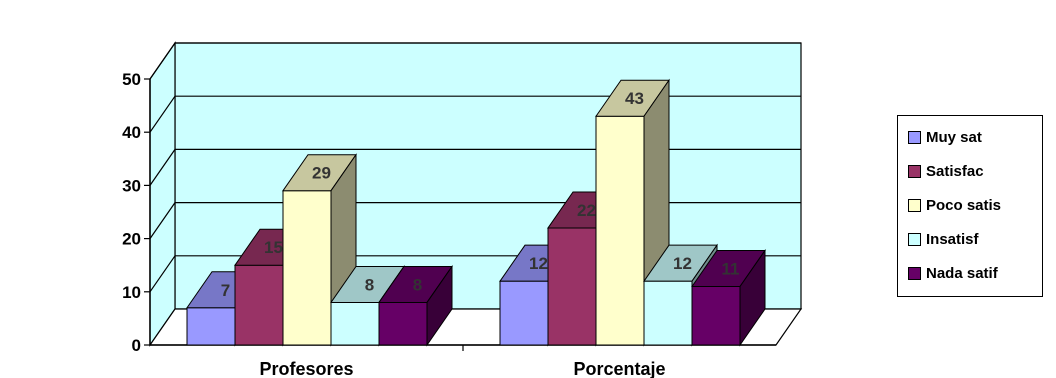 This screenshot has height=378, width=1056. What do you see at coordinates (321, 173) in the screenshot?
I see `data-label: 29` at bounding box center [321, 173].